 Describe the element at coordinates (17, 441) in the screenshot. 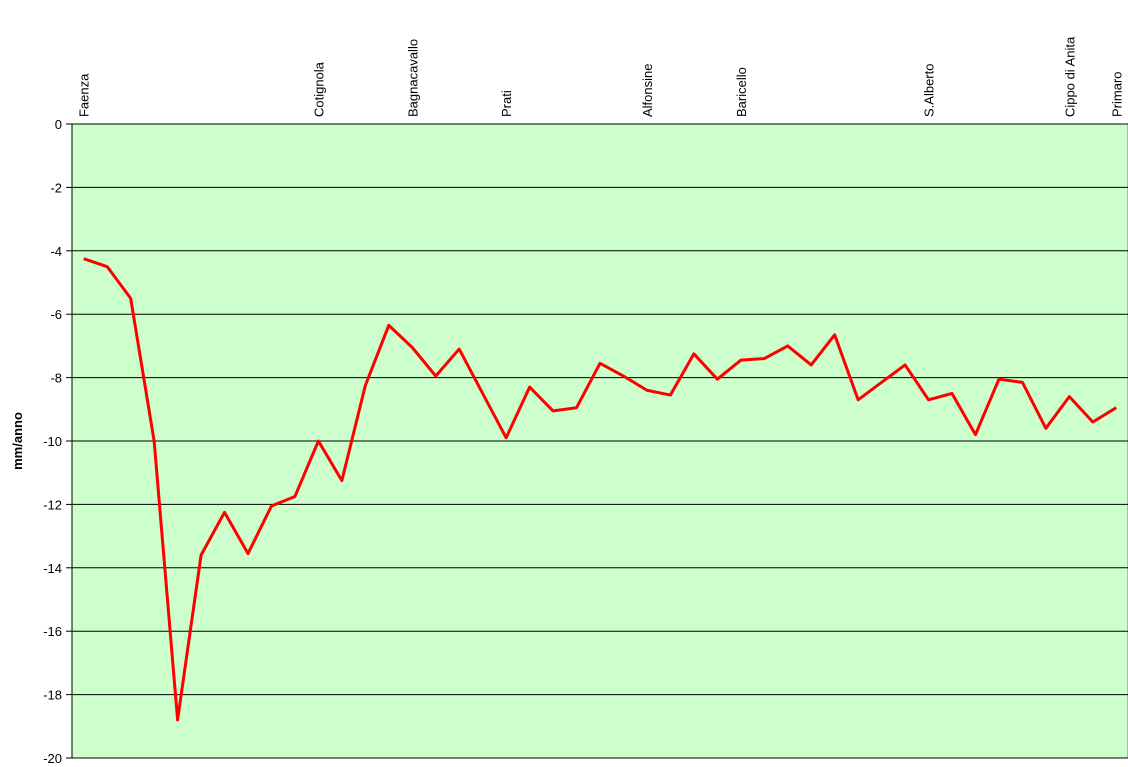

I see `y-axis-label: mm/anno` at that location.